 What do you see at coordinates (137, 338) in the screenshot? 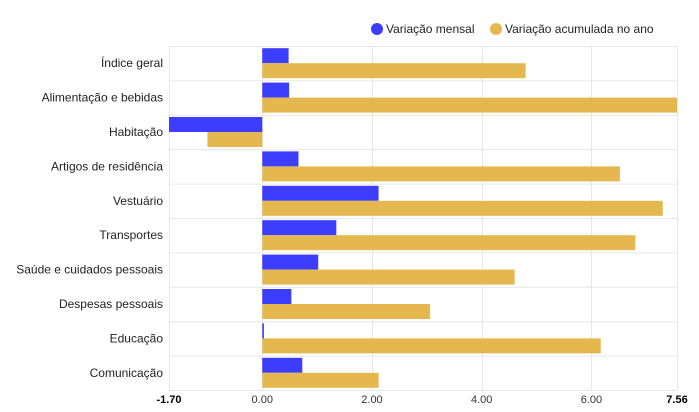
I see `category-label: Educação` at bounding box center [137, 338].